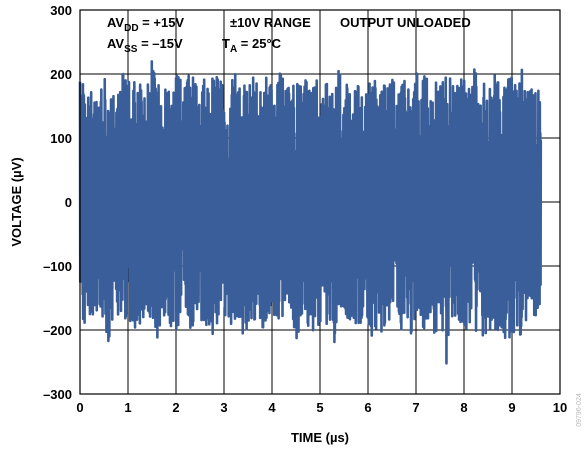  What do you see at coordinates (145, 24) in the screenshot?
I see `annotation-avdd: AVDD = +15V` at bounding box center [145, 24].